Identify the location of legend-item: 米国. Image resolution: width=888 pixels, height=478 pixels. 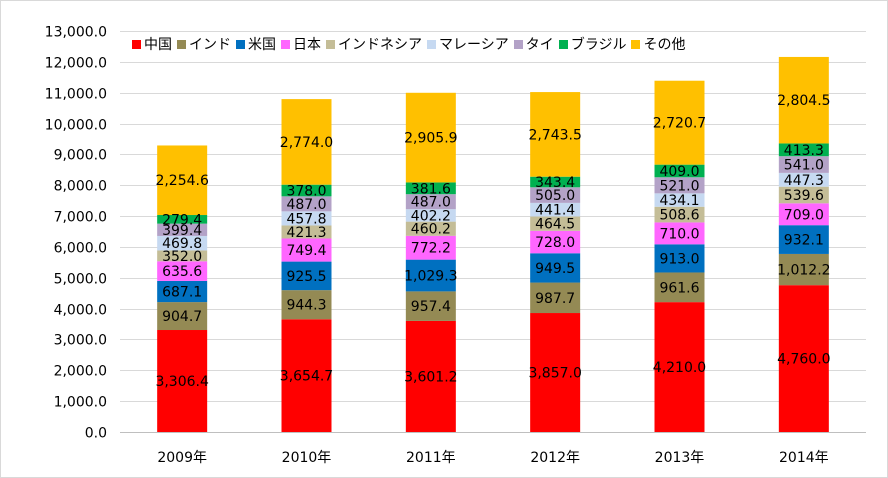
(256, 44).